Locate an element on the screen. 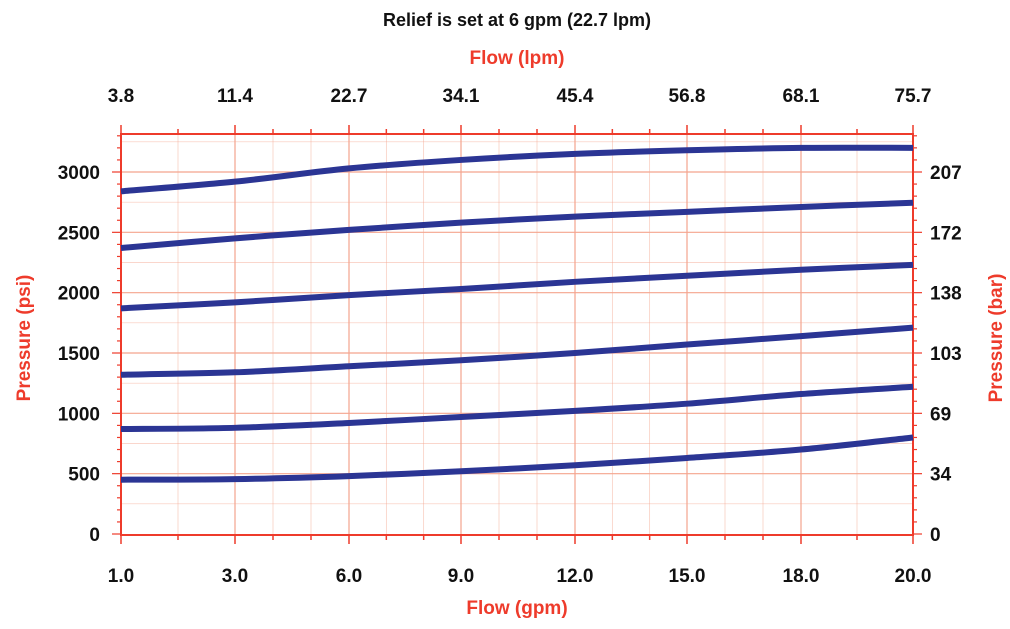 This screenshot has height=629, width=1010. x2-tick-label: 3.8 is located at coordinates (121, 96).